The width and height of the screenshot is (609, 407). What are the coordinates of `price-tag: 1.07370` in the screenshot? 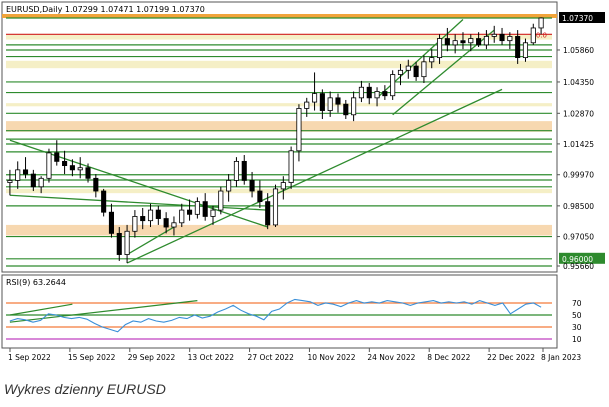 It's located at (577, 18).